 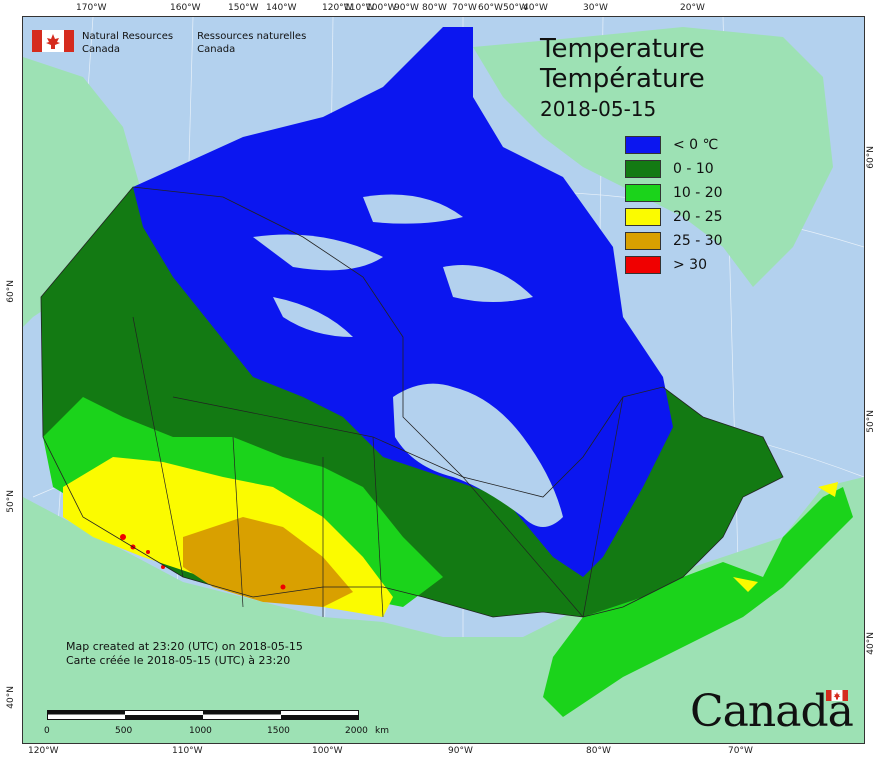 I want to click on title-fr: Température, so click(x=622, y=79).